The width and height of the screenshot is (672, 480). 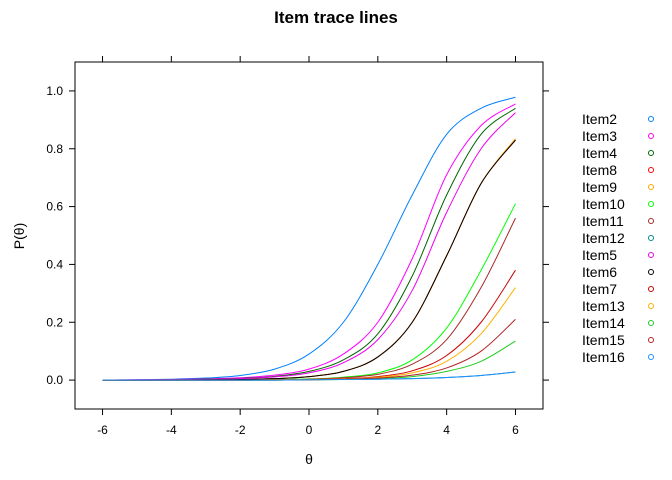 What do you see at coordinates (651, 340) in the screenshot?
I see `legend-marker-item15` at bounding box center [651, 340].